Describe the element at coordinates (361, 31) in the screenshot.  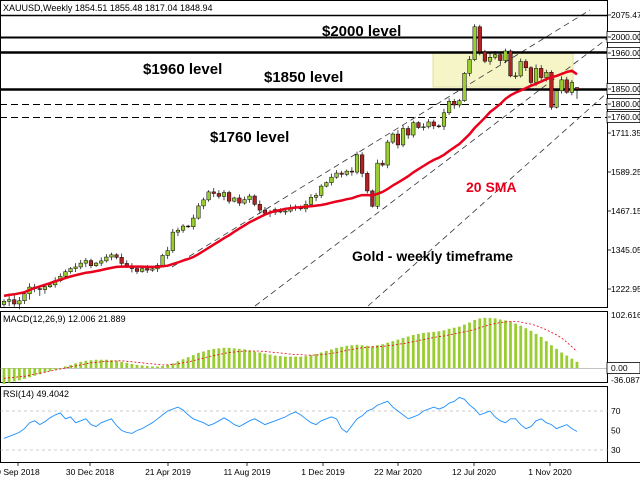
I see `annotation-2000-level: $2000 level` at that location.